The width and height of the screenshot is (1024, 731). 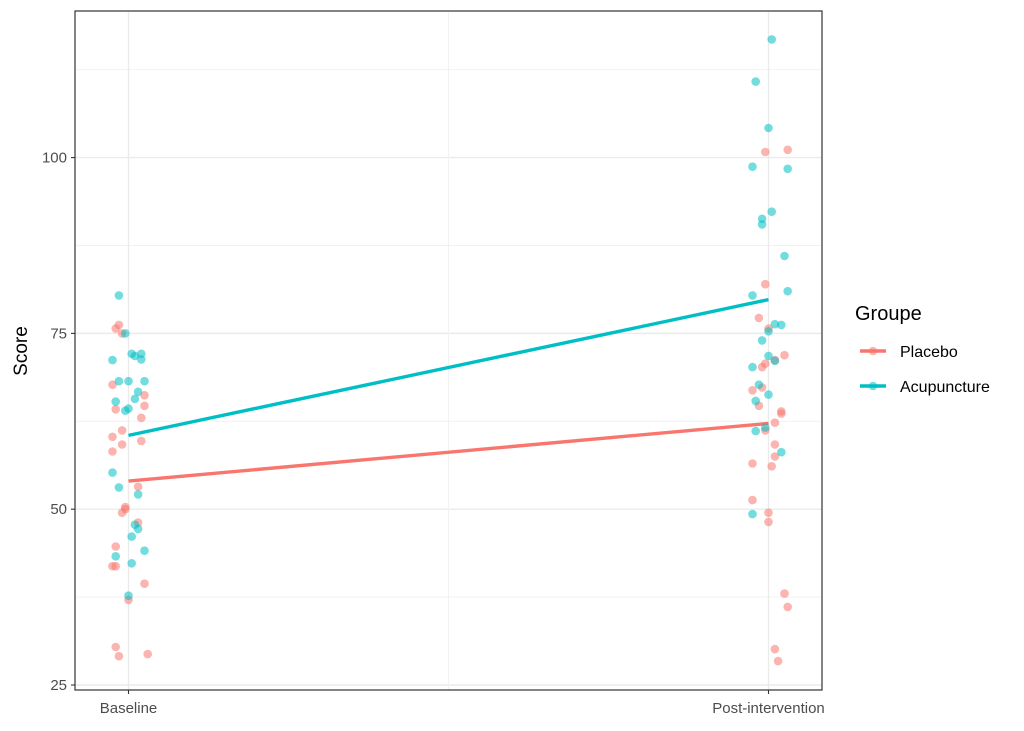 I want to click on y-tick-label: 100, so click(x=54, y=158).